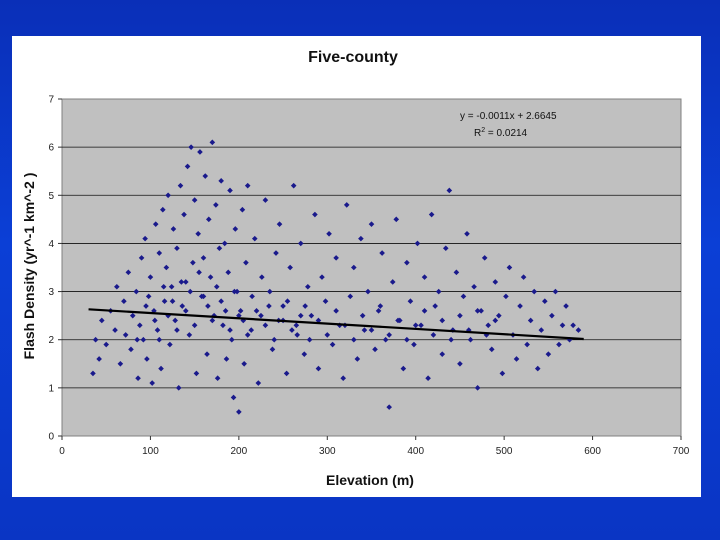 The height and width of the screenshot is (540, 720). Describe the element at coordinates (370, 480) in the screenshot. I see `x-axis-title: Elevation (m)` at that location.